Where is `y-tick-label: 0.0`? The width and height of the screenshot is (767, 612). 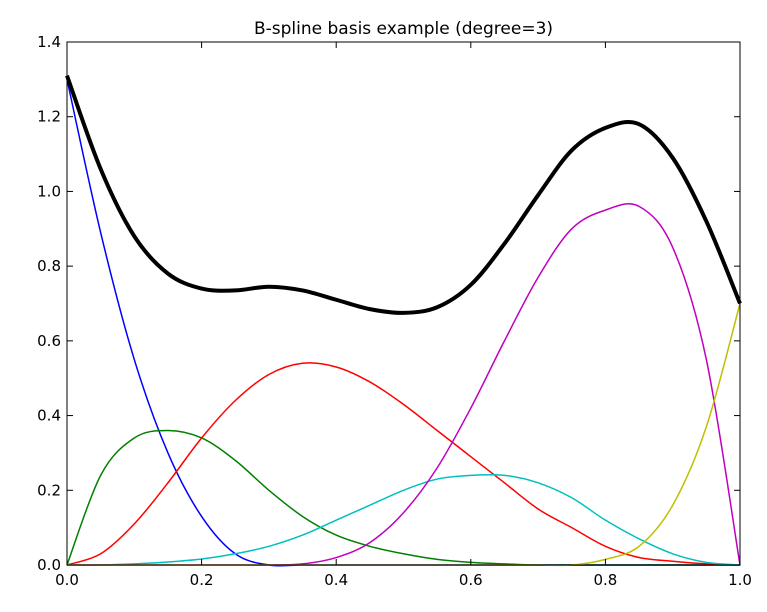
y-tick-label: 0.0 is located at coordinates (49, 565).